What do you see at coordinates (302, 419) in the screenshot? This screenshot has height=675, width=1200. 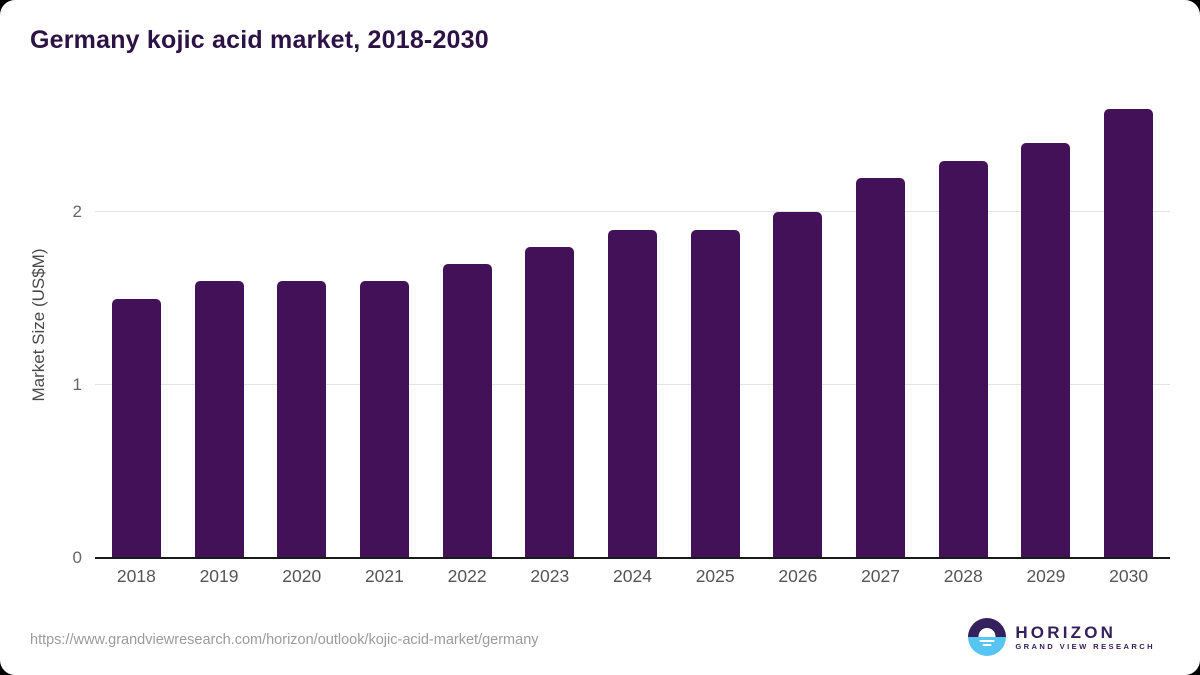 I see `bar-2020` at bounding box center [302, 419].